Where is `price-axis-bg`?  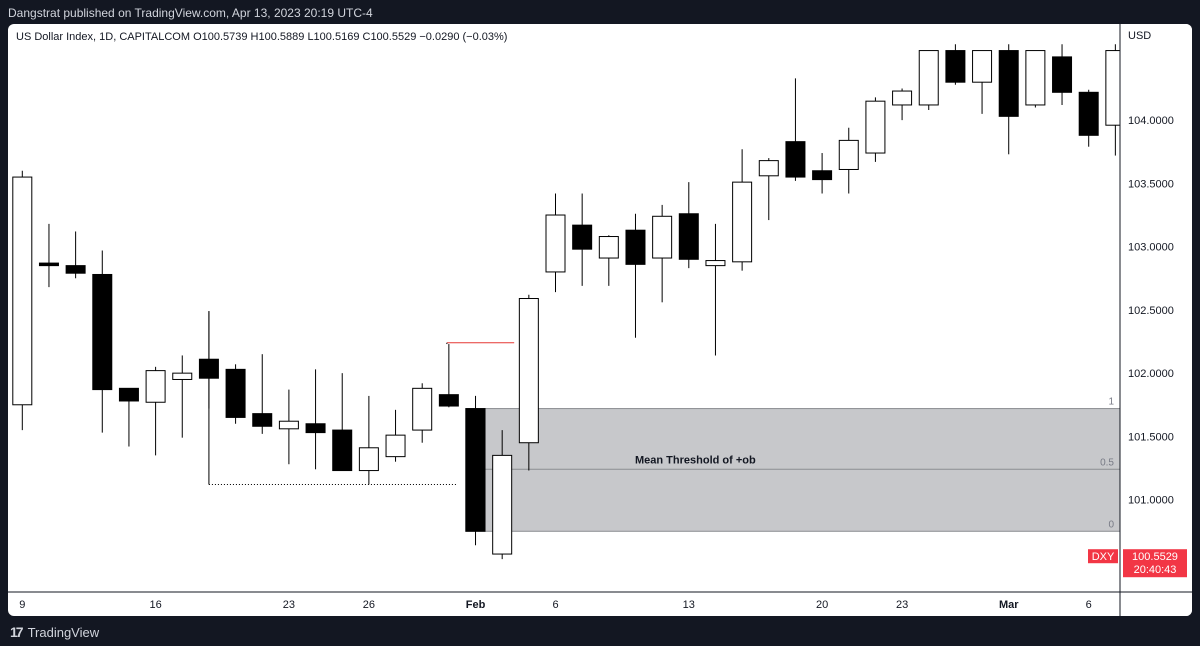 price-axis-bg is located at coordinates (1156, 320).